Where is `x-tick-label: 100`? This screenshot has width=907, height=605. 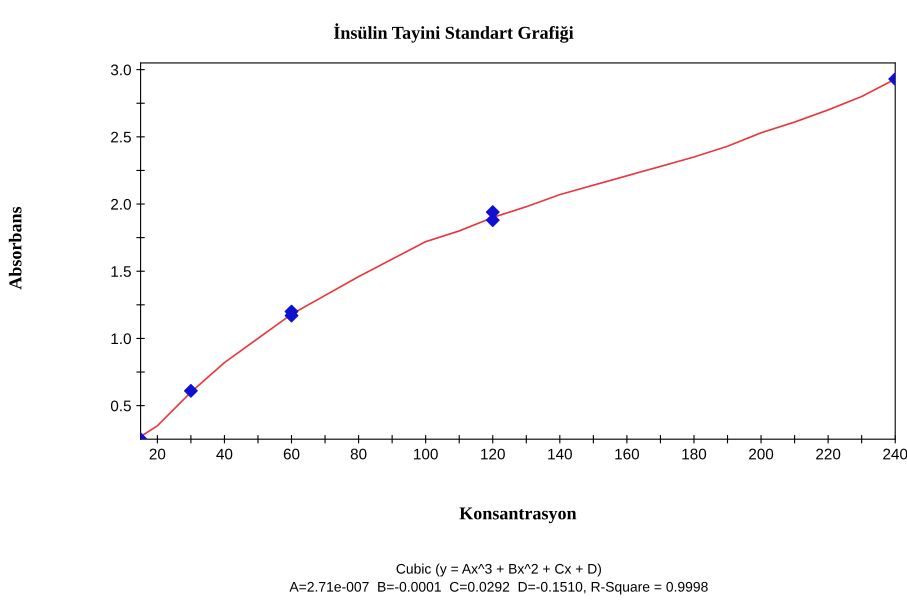 x-tick-label: 100 is located at coordinates (426, 454).